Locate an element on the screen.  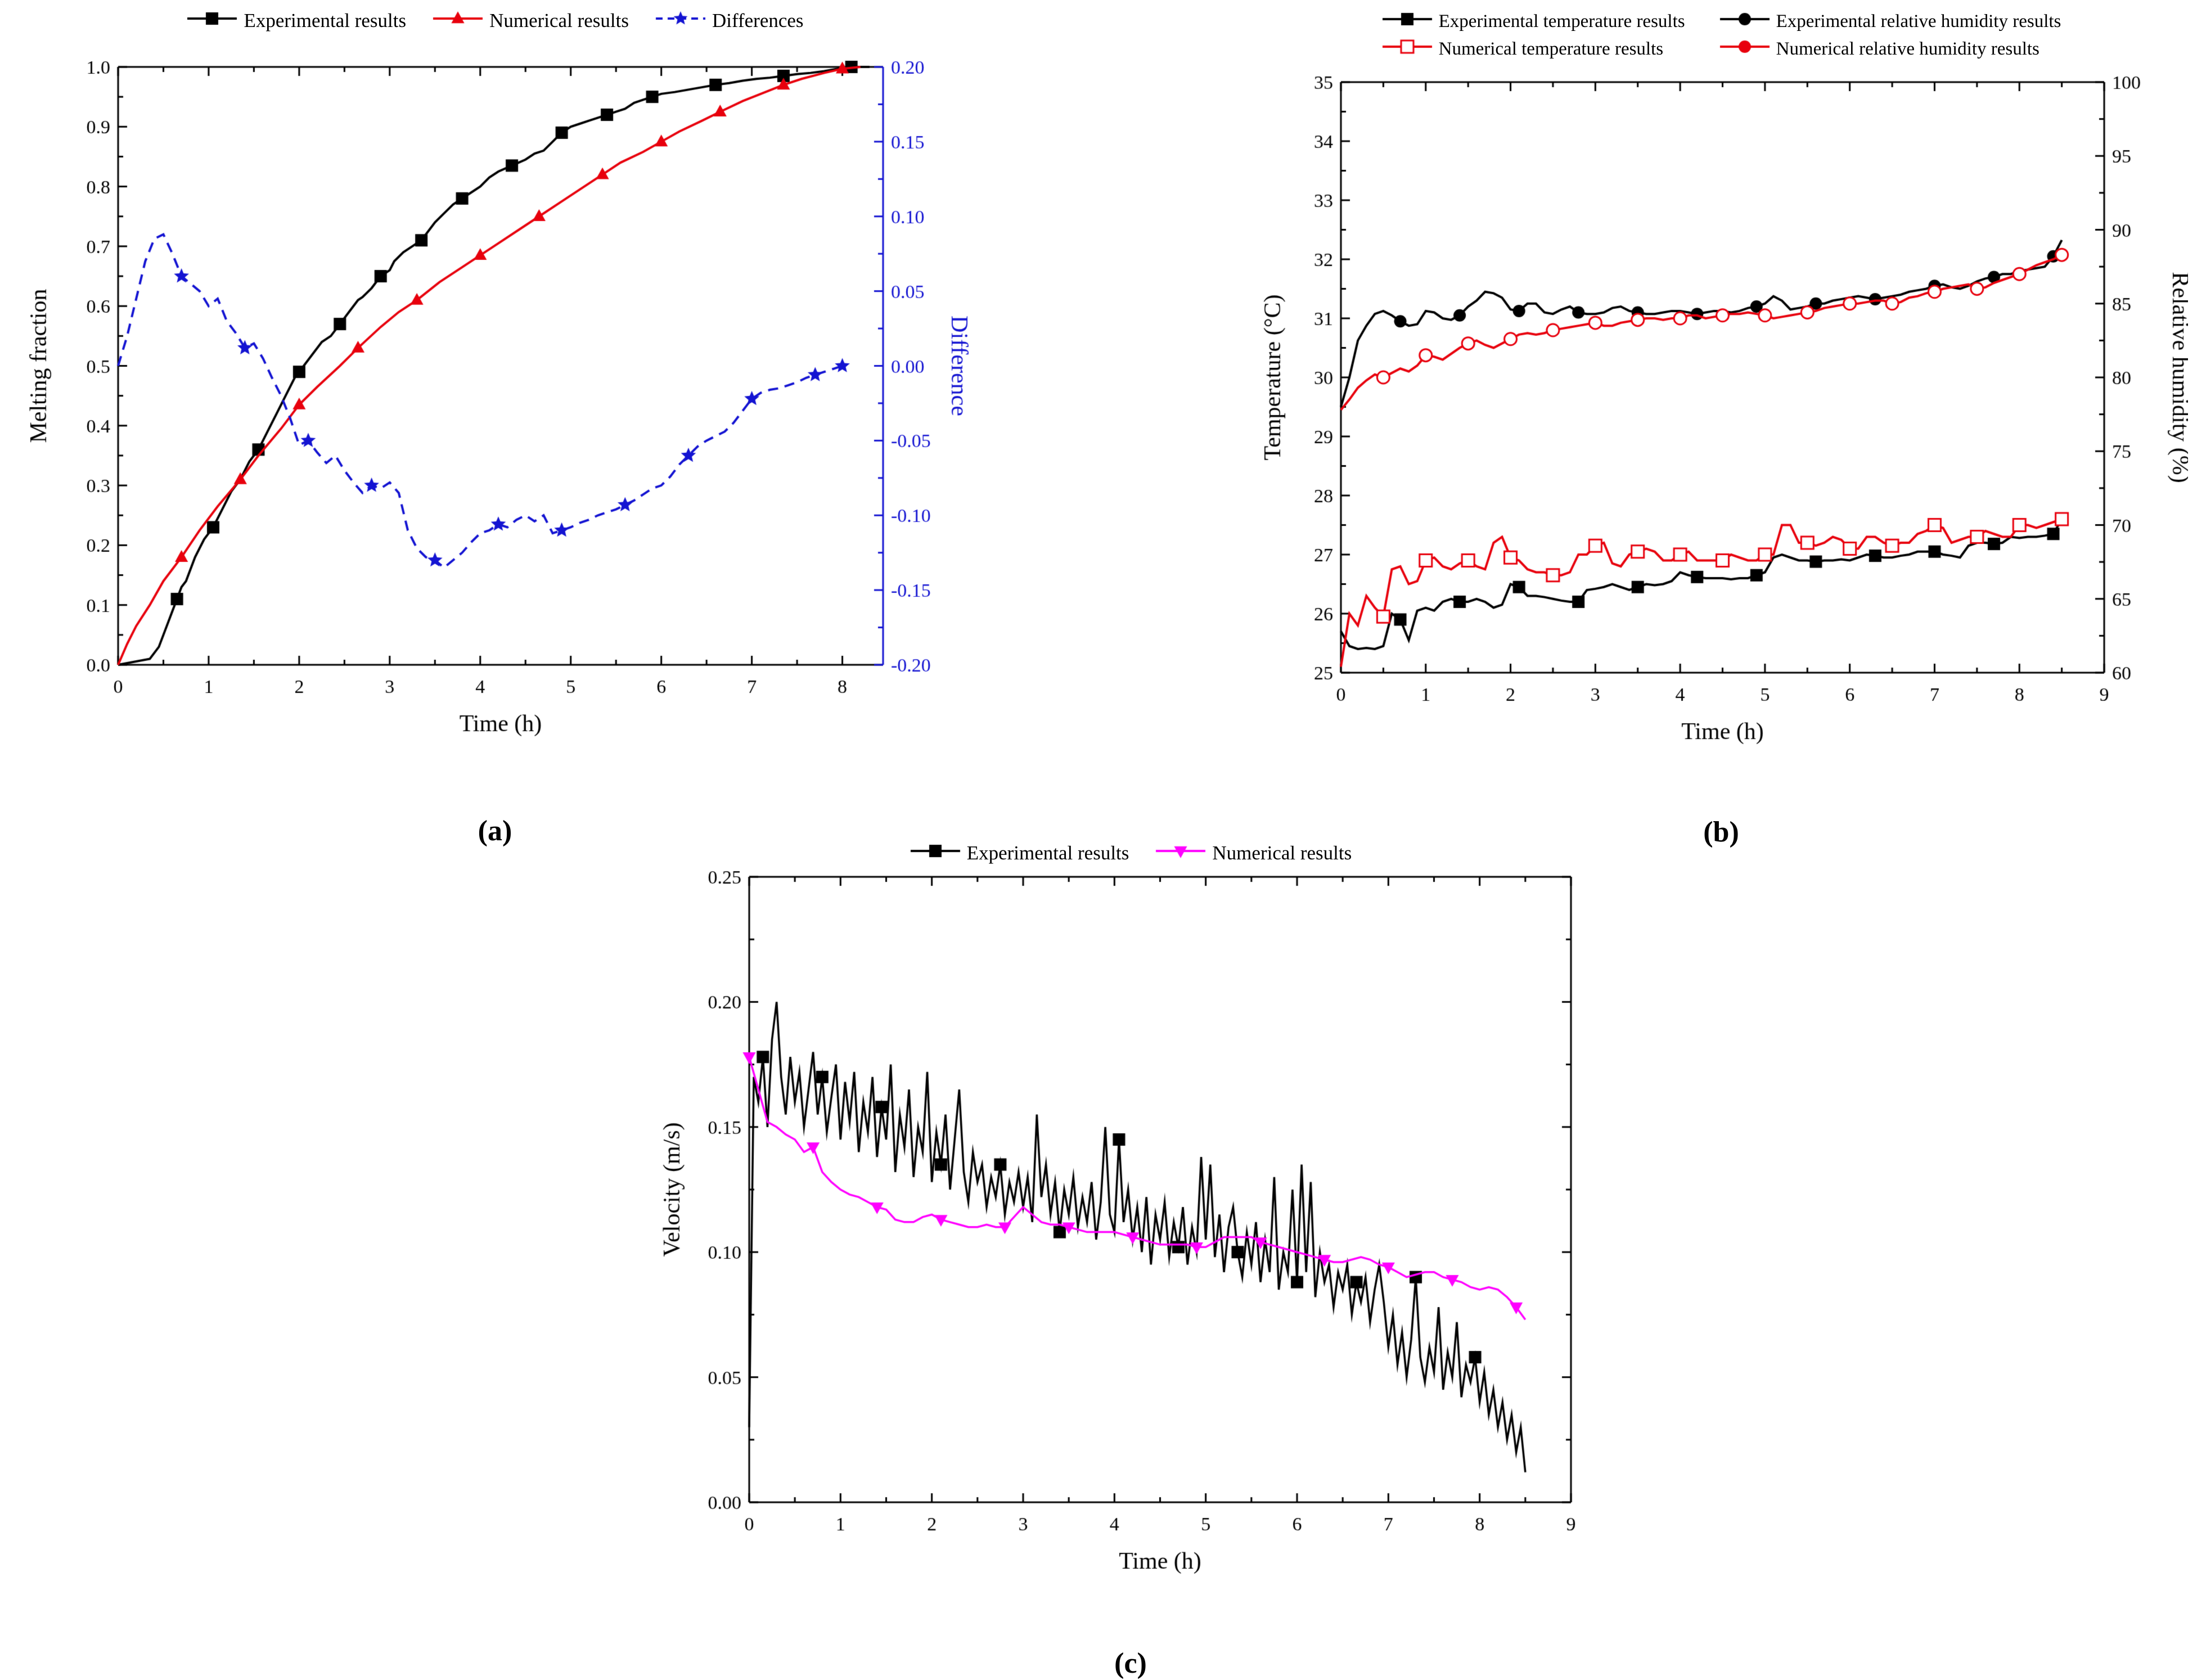
legend-item-numerical-temperature: Numerical temperature results is located at coordinates (1533, 49).